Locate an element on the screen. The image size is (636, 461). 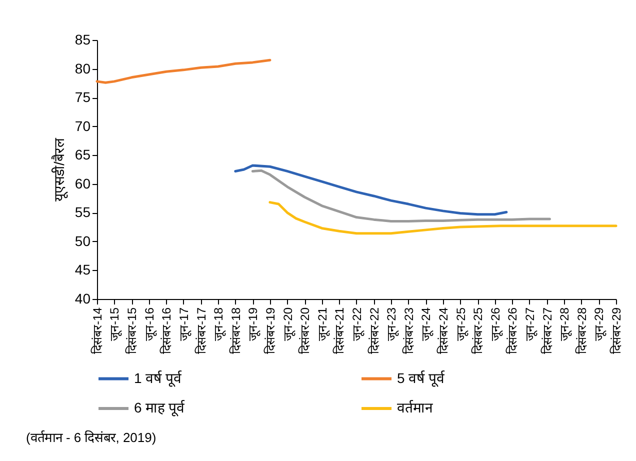
legend-label: वर्तमान is located at coordinates (415, 408).